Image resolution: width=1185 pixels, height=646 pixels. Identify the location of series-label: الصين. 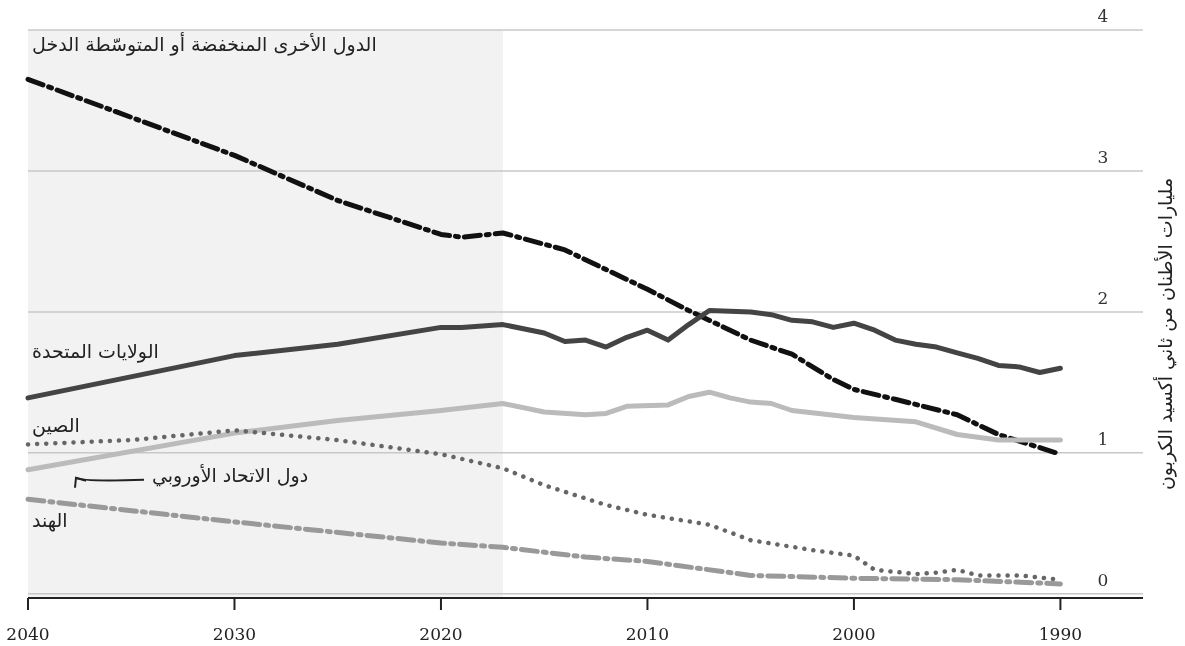
(56, 426).